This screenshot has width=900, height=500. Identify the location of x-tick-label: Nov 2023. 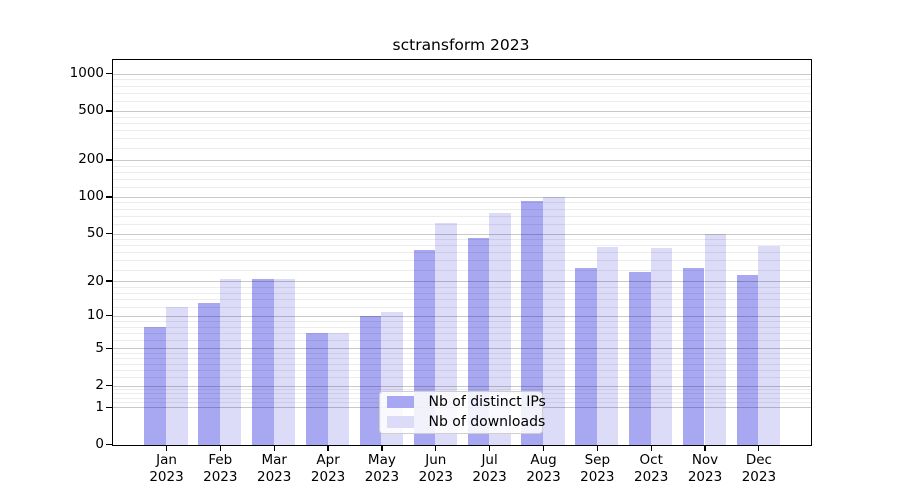
(705, 469).